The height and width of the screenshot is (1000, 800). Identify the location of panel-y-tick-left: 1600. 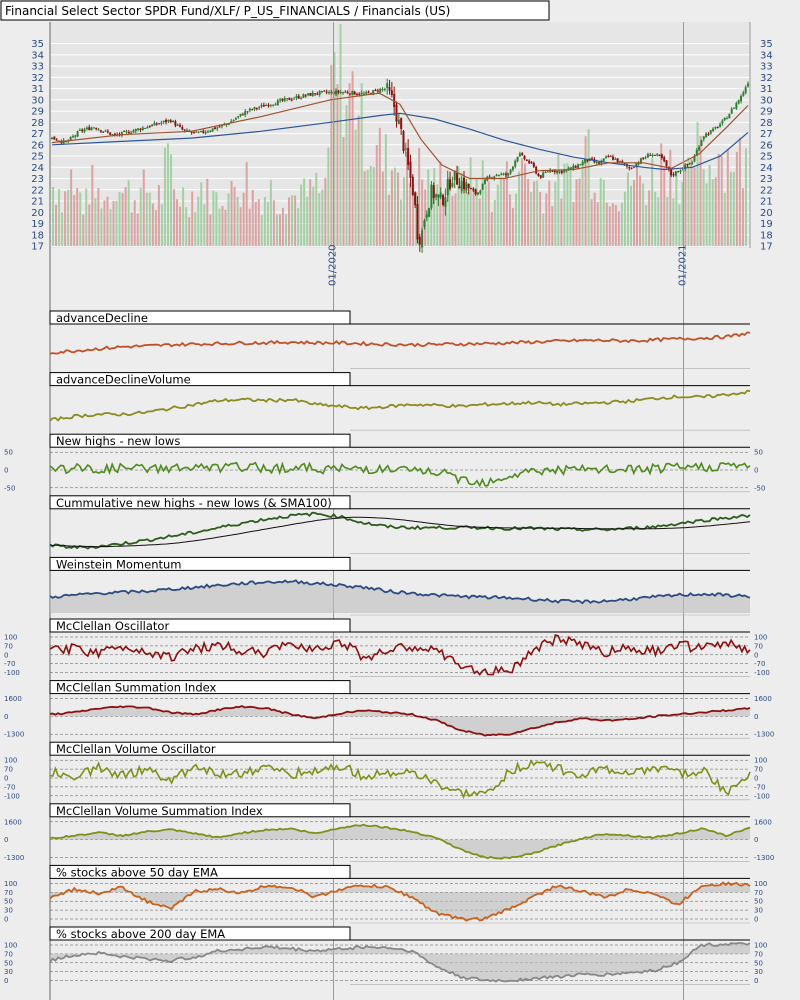
(13, 822).